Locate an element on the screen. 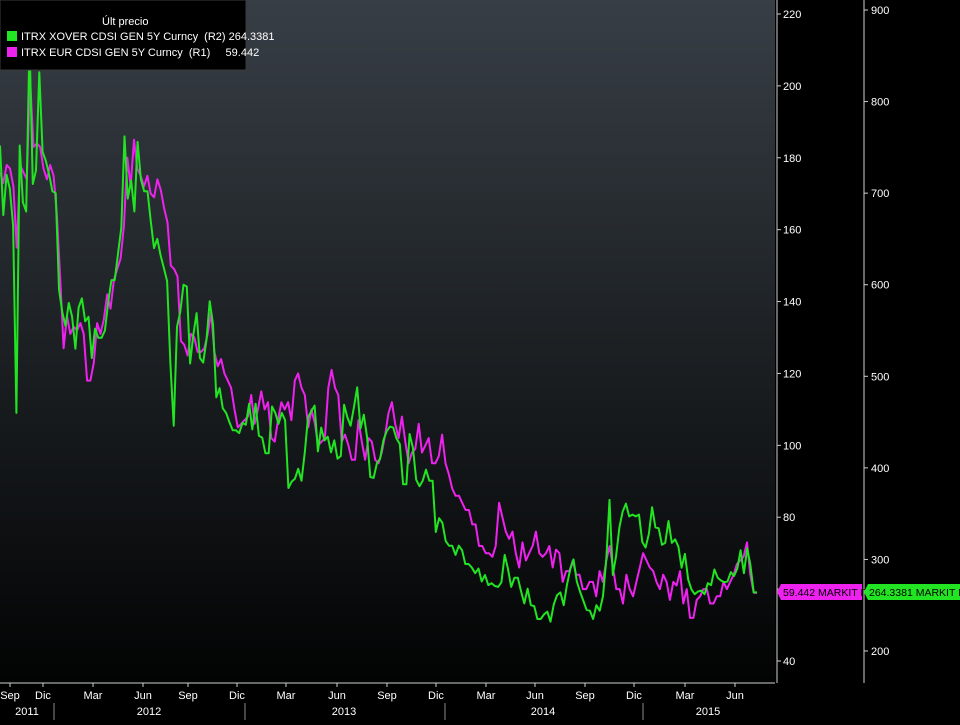 Image resolution: width=960 pixels, height=725 pixels. r2-tick-label: 200 is located at coordinates (880, 652).